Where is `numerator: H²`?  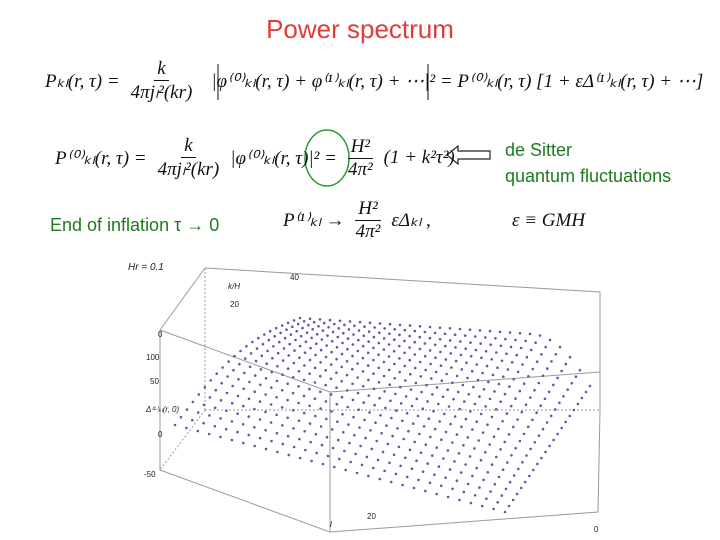
numerator: H² is located at coordinates (360, 147).